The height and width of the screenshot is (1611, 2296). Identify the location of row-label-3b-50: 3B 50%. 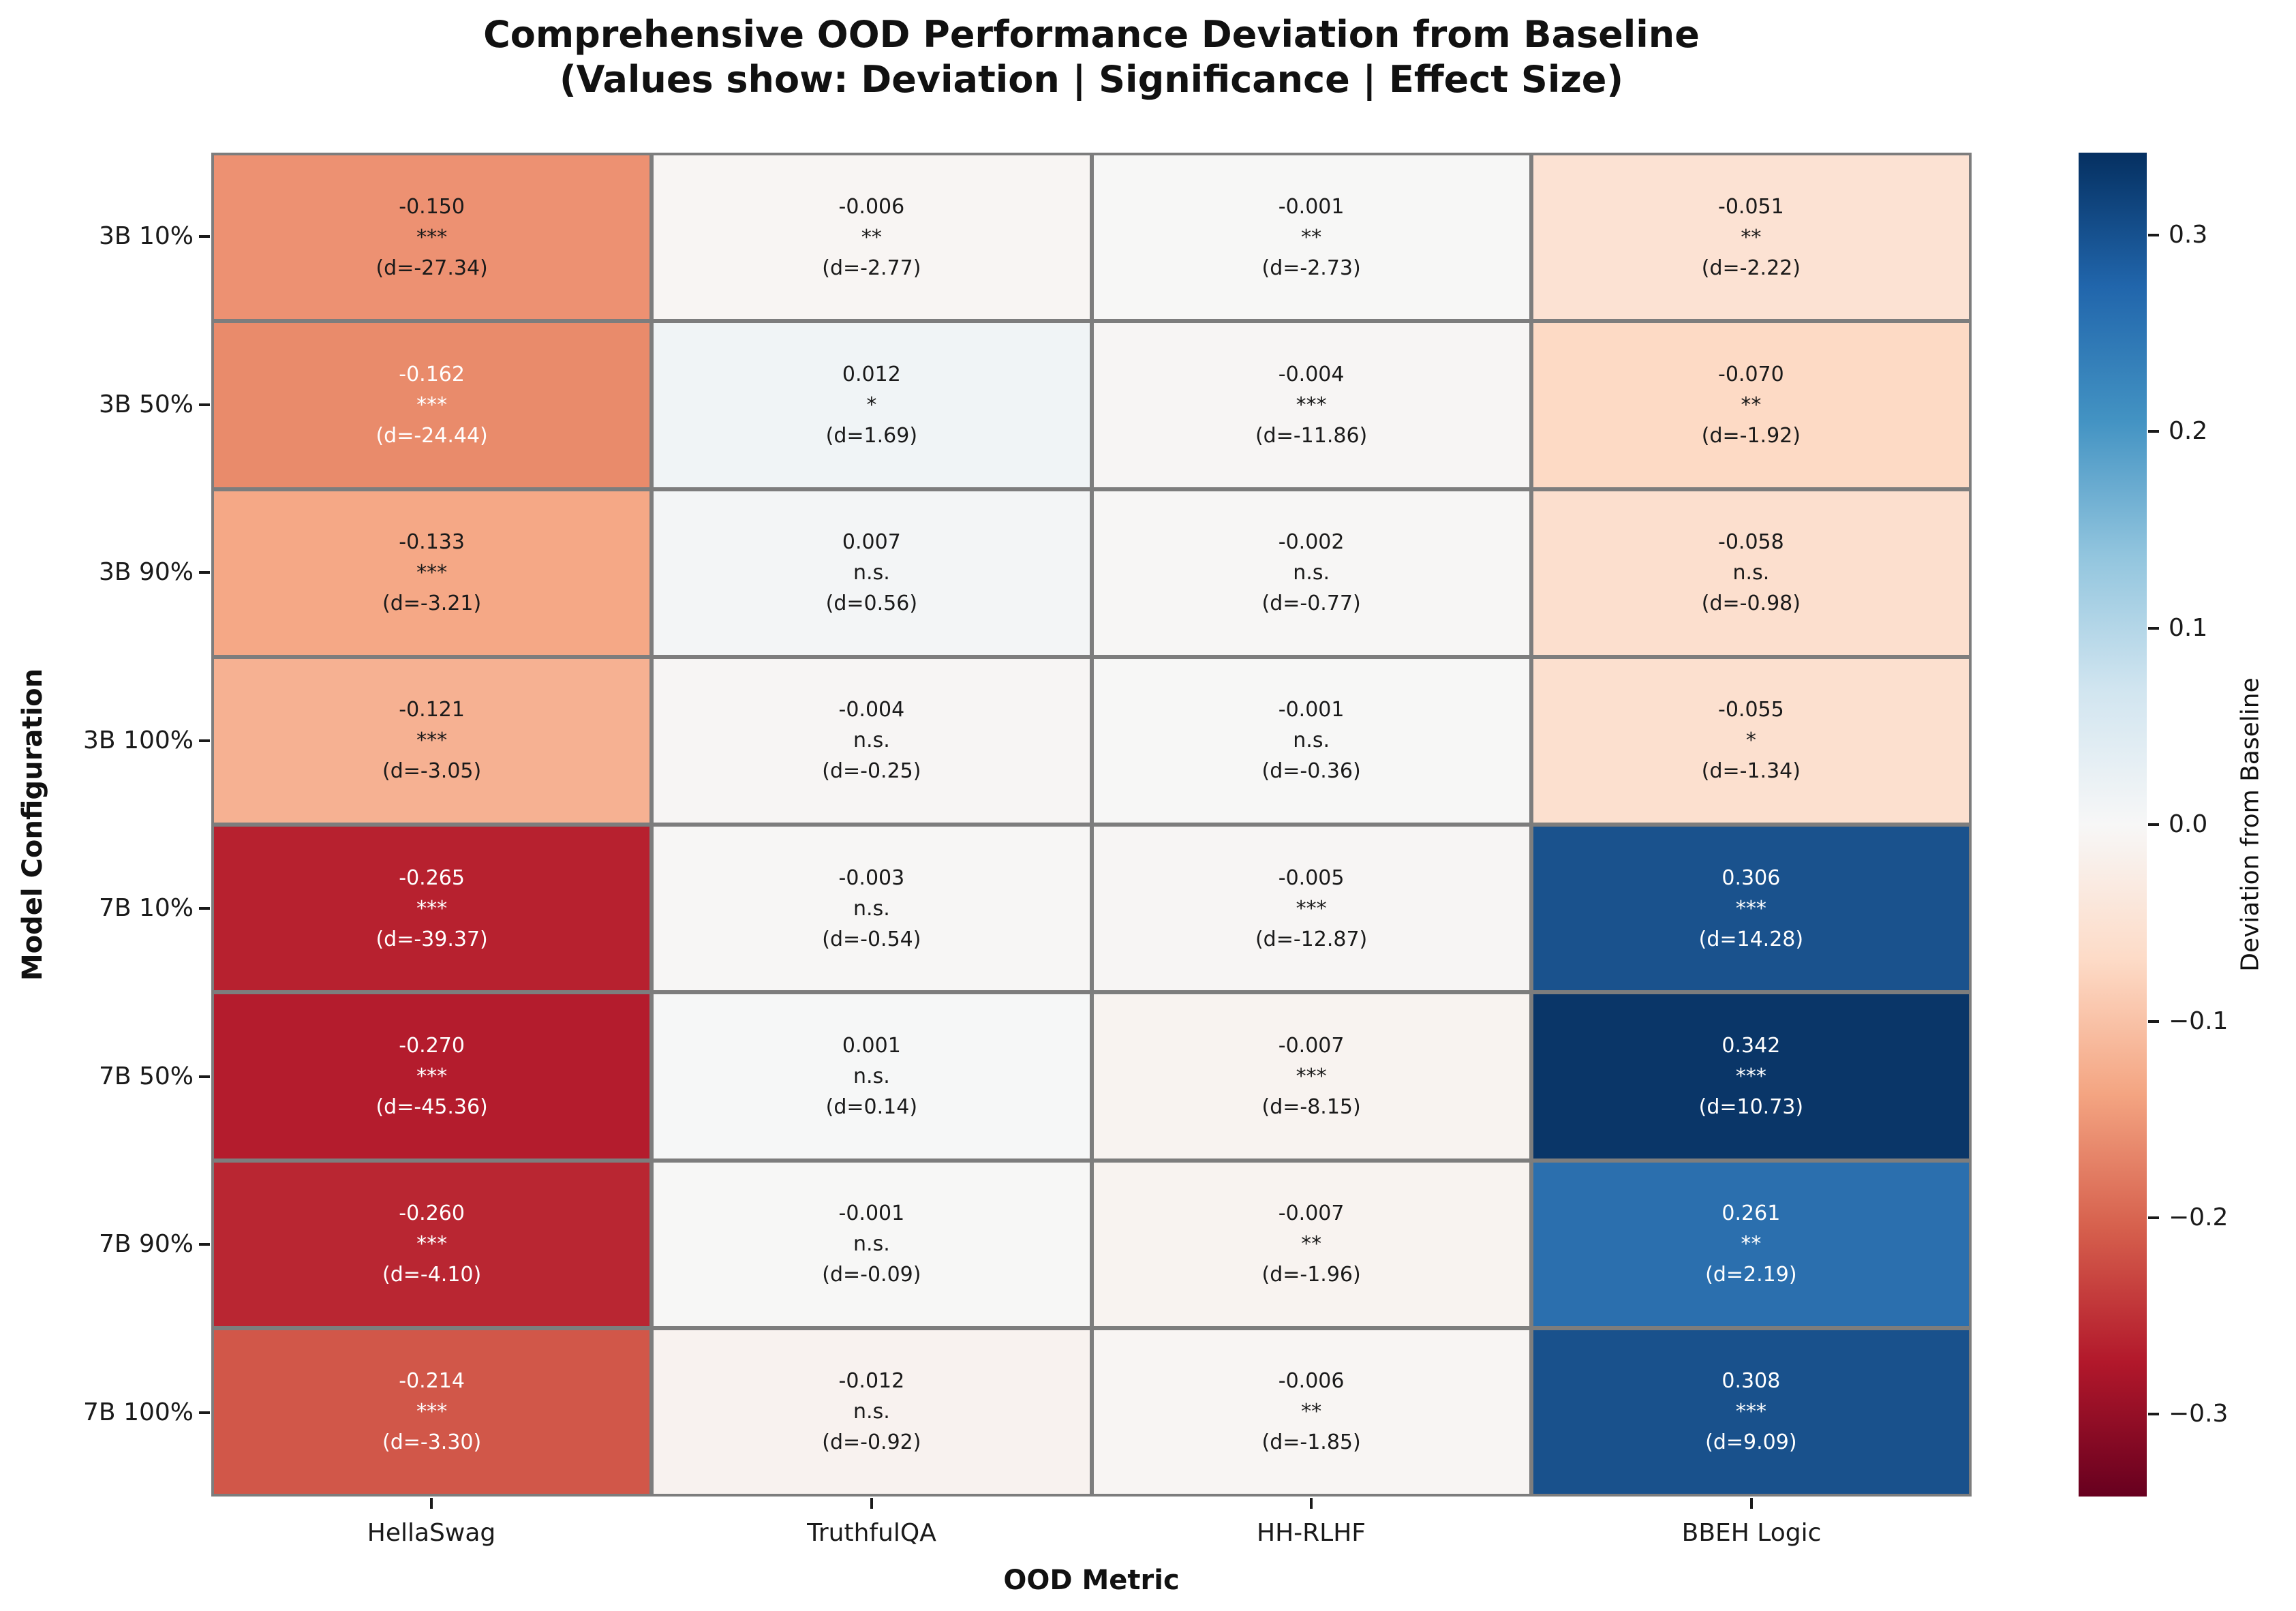
(146, 404).